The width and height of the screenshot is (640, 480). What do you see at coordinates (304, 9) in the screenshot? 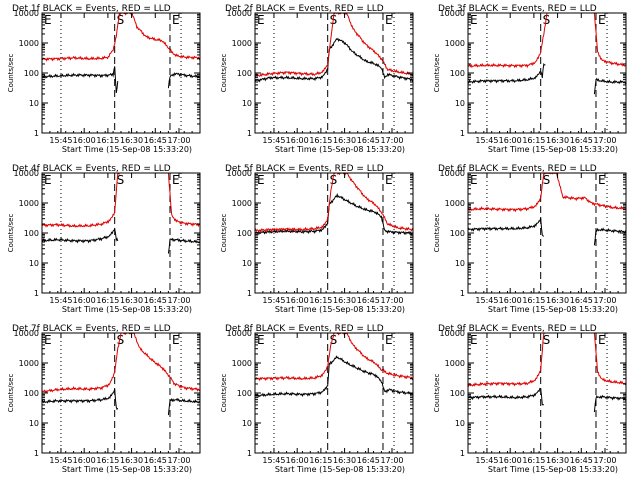
I see `panel-title: Det 2f BLACK = Events, RED = LLD` at bounding box center [304, 9].